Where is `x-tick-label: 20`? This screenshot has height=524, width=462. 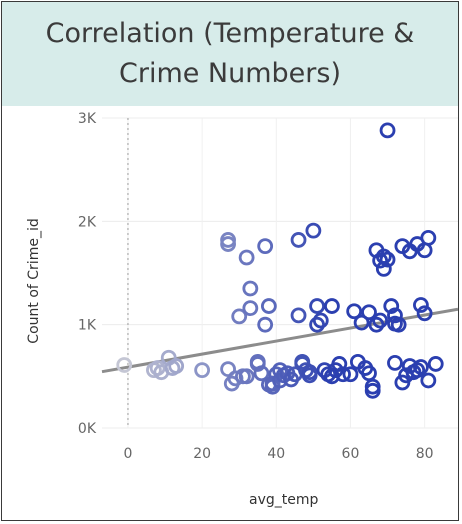 x-tick-label: 20 is located at coordinates (202, 454).